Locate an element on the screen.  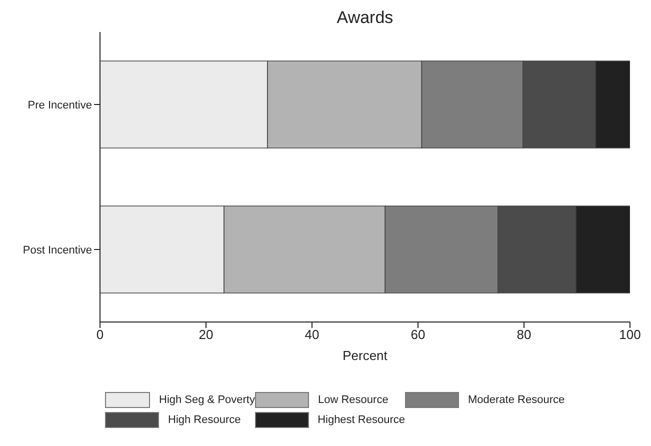
x-tick-label: 100 is located at coordinates (630, 334).